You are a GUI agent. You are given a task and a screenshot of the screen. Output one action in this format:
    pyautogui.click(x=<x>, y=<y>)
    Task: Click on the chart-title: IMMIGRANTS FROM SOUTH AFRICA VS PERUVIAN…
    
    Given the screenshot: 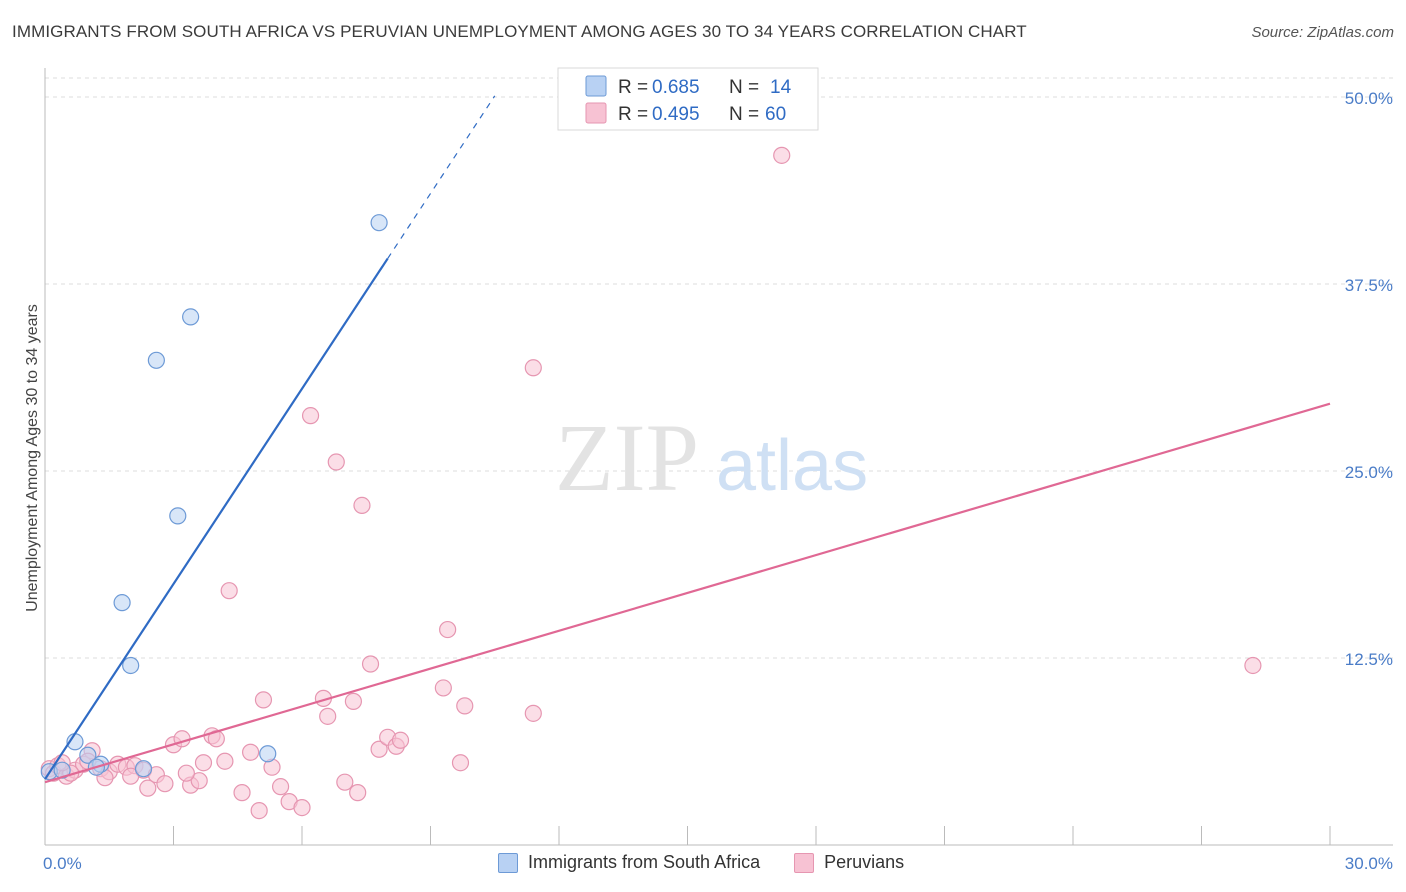 What is the action you would take?
    pyautogui.click(x=519, y=31)
    